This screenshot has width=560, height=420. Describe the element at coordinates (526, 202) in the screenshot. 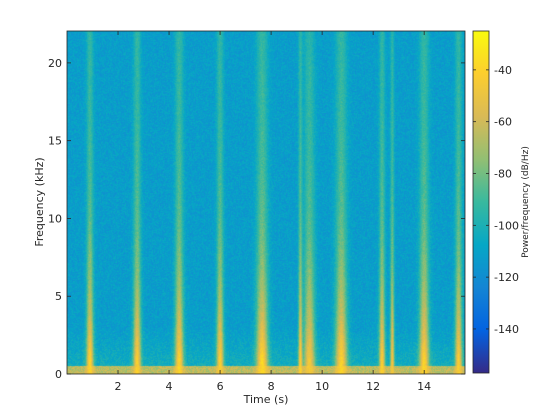

I see `colorbar-label: Power/frequency (dB/Hz)` at that location.